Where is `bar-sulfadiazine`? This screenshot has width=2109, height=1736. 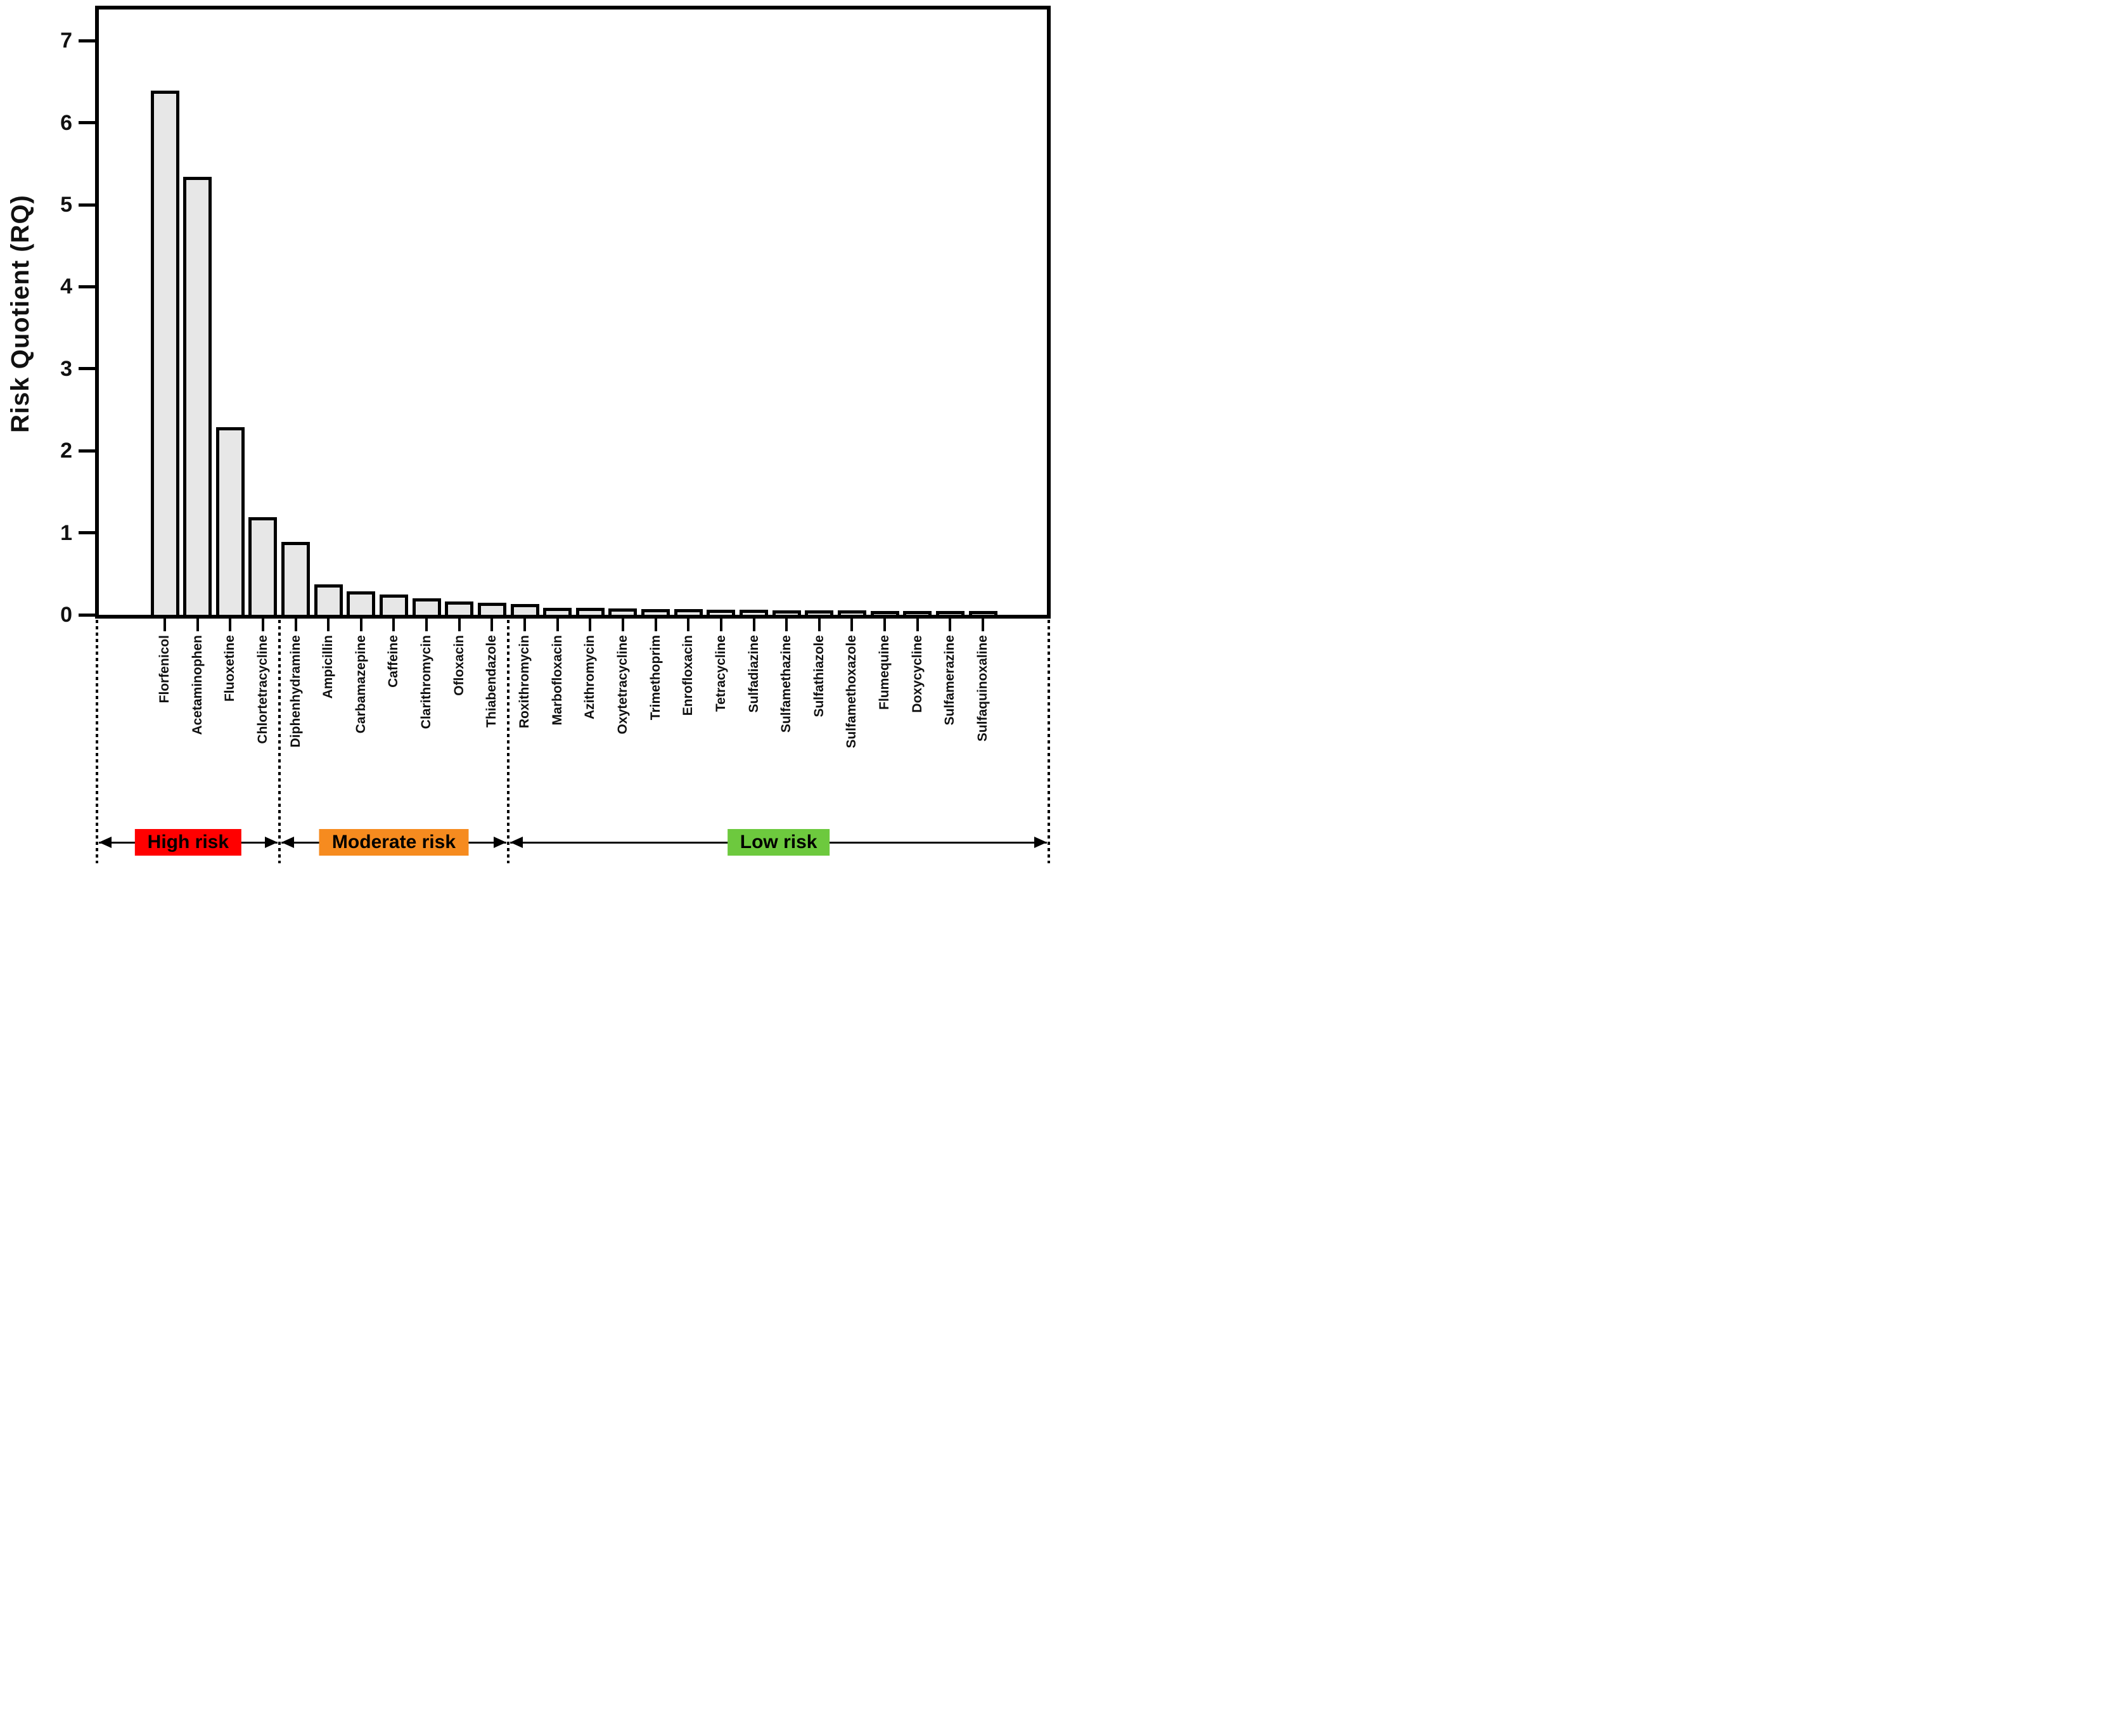 bar-sulfadiazine is located at coordinates (755, 612).